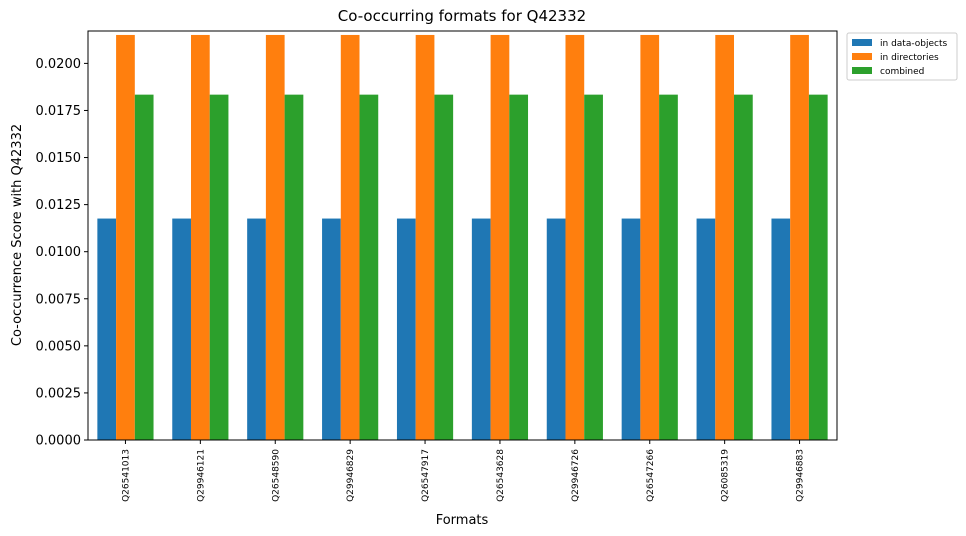 This screenshot has height=536, width=966. I want to click on legend-label: in directories, so click(909, 58).